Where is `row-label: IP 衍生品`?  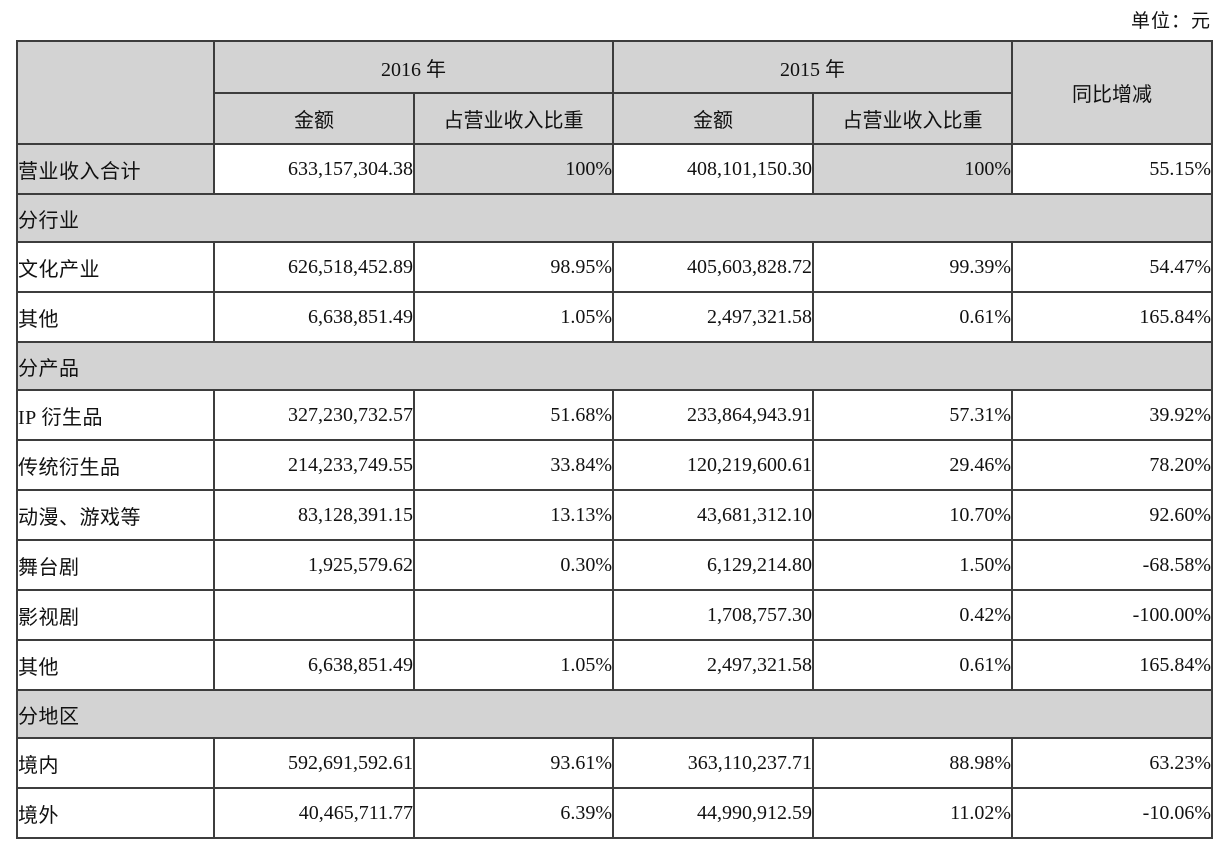 row-label: IP 衍生品 is located at coordinates (115, 415).